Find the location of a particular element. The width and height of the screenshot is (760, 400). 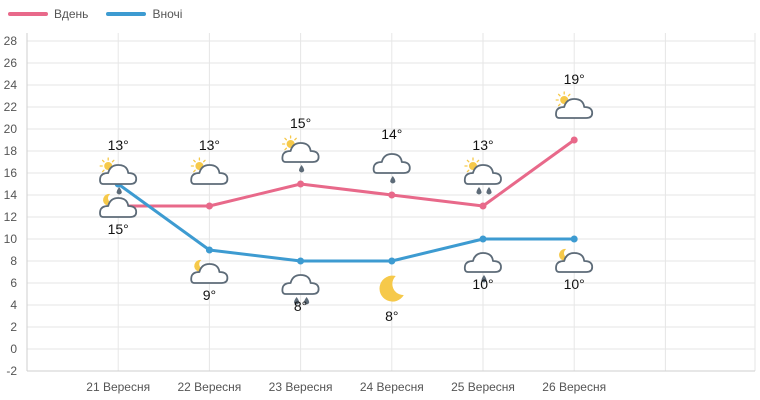

y-tick-label: 18 is located at coordinates (11, 151).